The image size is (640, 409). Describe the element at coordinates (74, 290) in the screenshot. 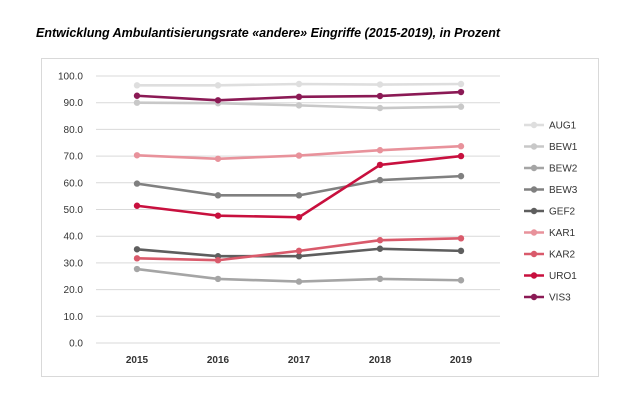

I see `y-tick-label: 20.0` at that location.